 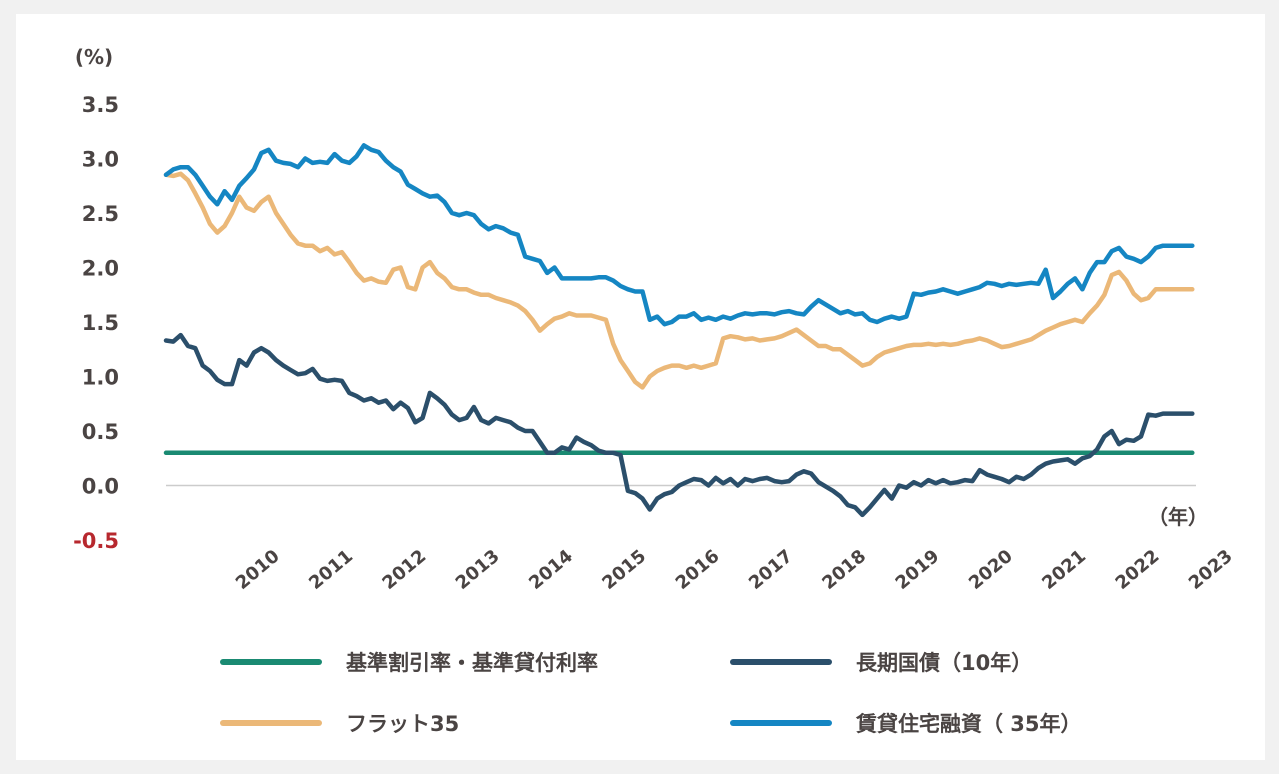 What do you see at coordinates (100, 323) in the screenshot?
I see `y-tick-label: 1.5` at bounding box center [100, 323].